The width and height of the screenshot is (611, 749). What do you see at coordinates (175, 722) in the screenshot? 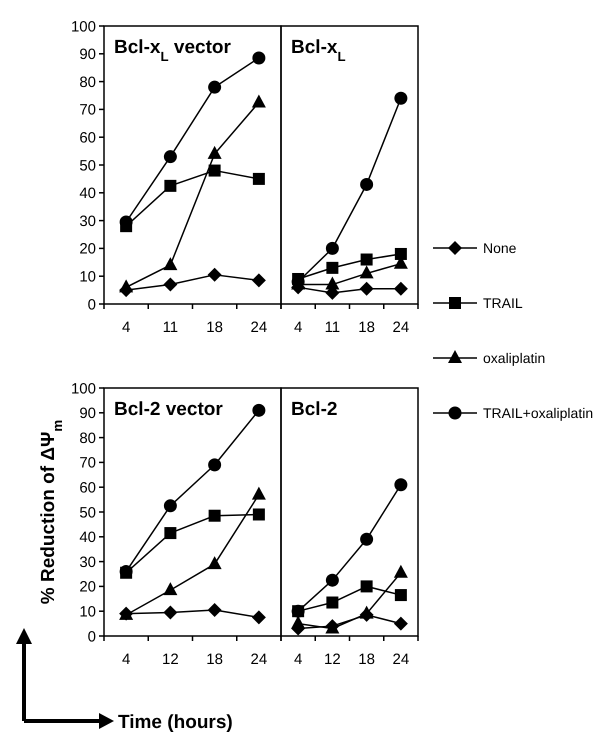
I see `x-axis-title: Time (hours)` at bounding box center [175, 722].